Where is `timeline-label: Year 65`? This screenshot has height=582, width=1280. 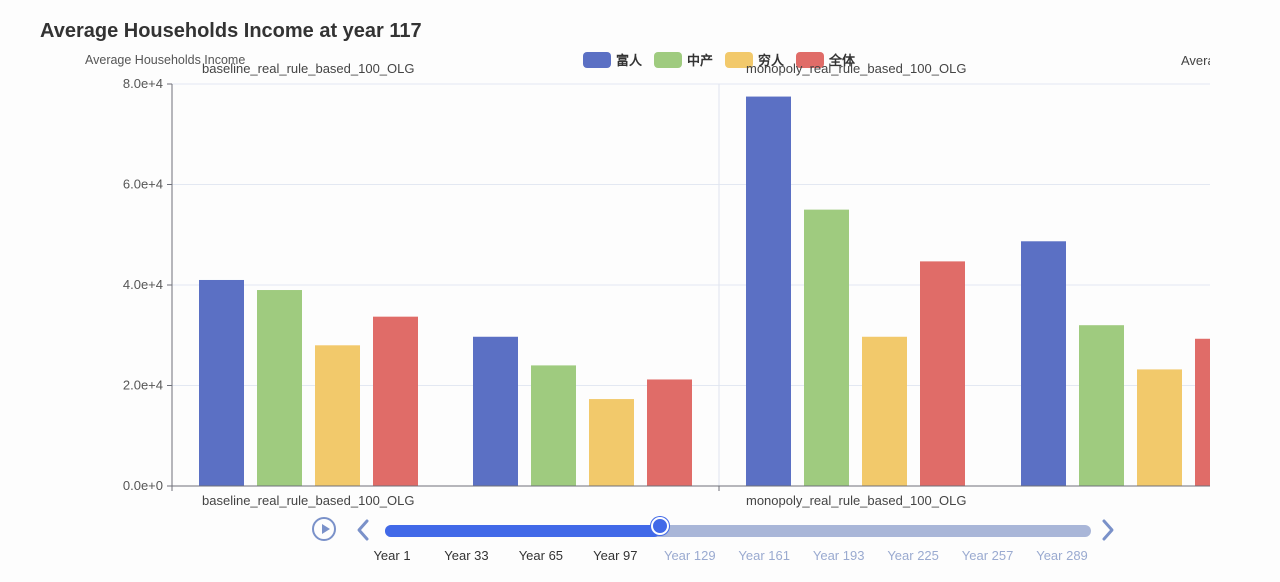 timeline-label: Year 65 is located at coordinates (541, 555).